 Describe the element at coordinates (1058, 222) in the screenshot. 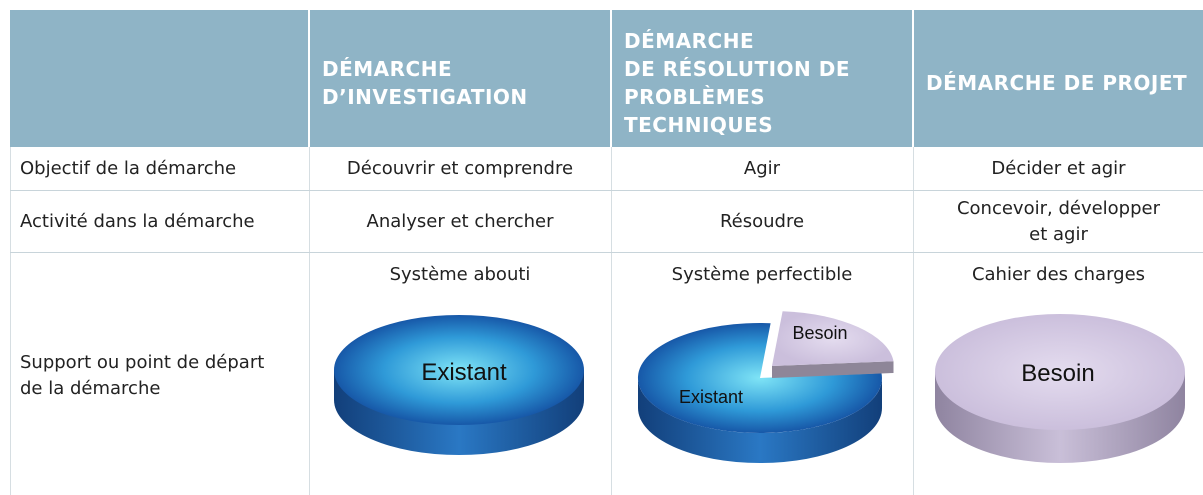

I see `cell-text: Concevoir, développer et agir` at that location.